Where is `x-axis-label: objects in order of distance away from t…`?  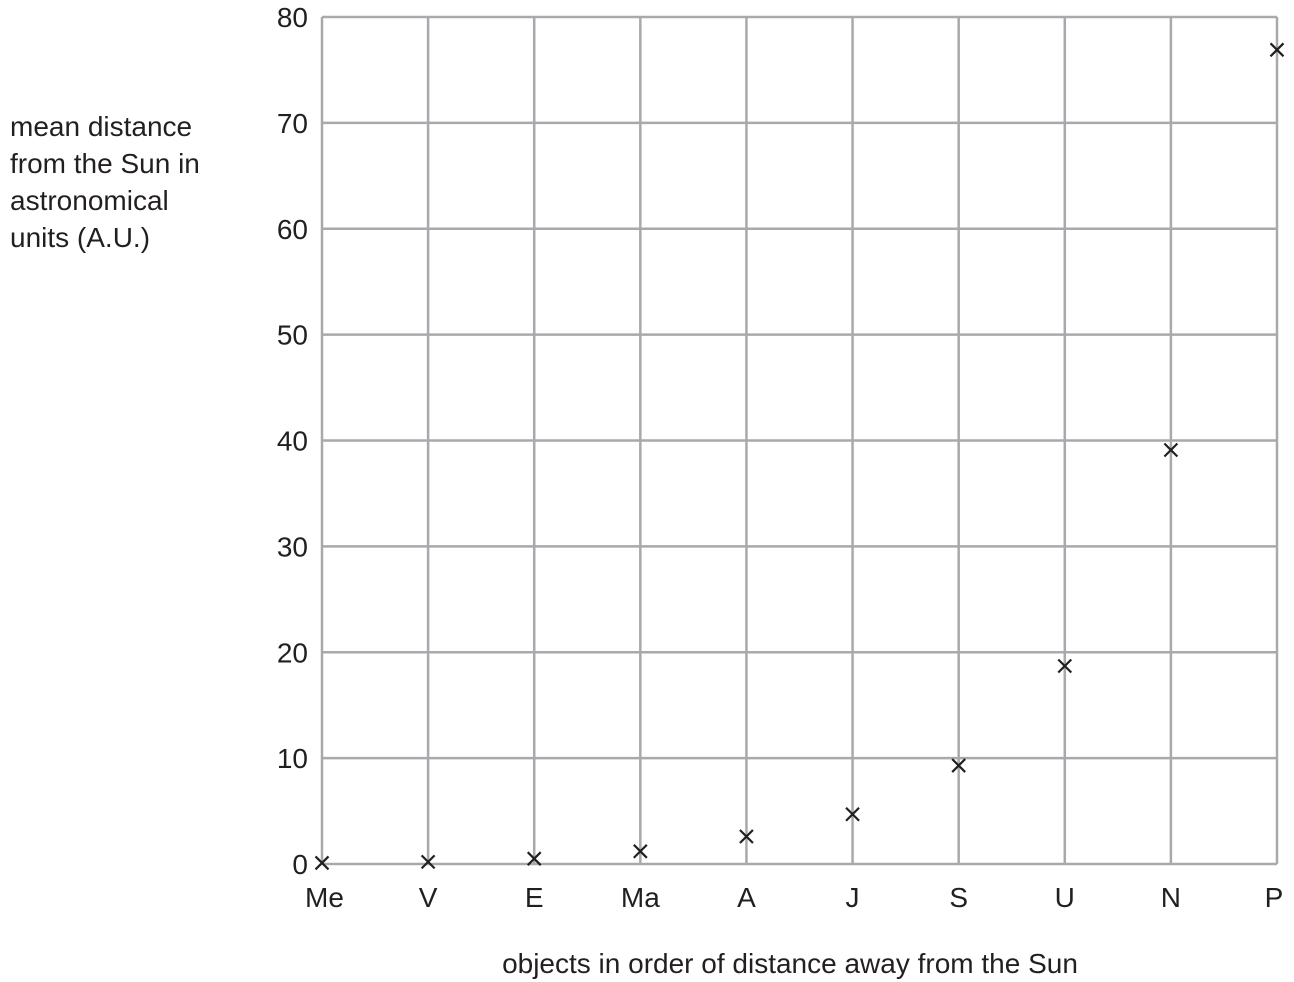 x-axis-label: objects in order of distance away from t… is located at coordinates (790, 963).